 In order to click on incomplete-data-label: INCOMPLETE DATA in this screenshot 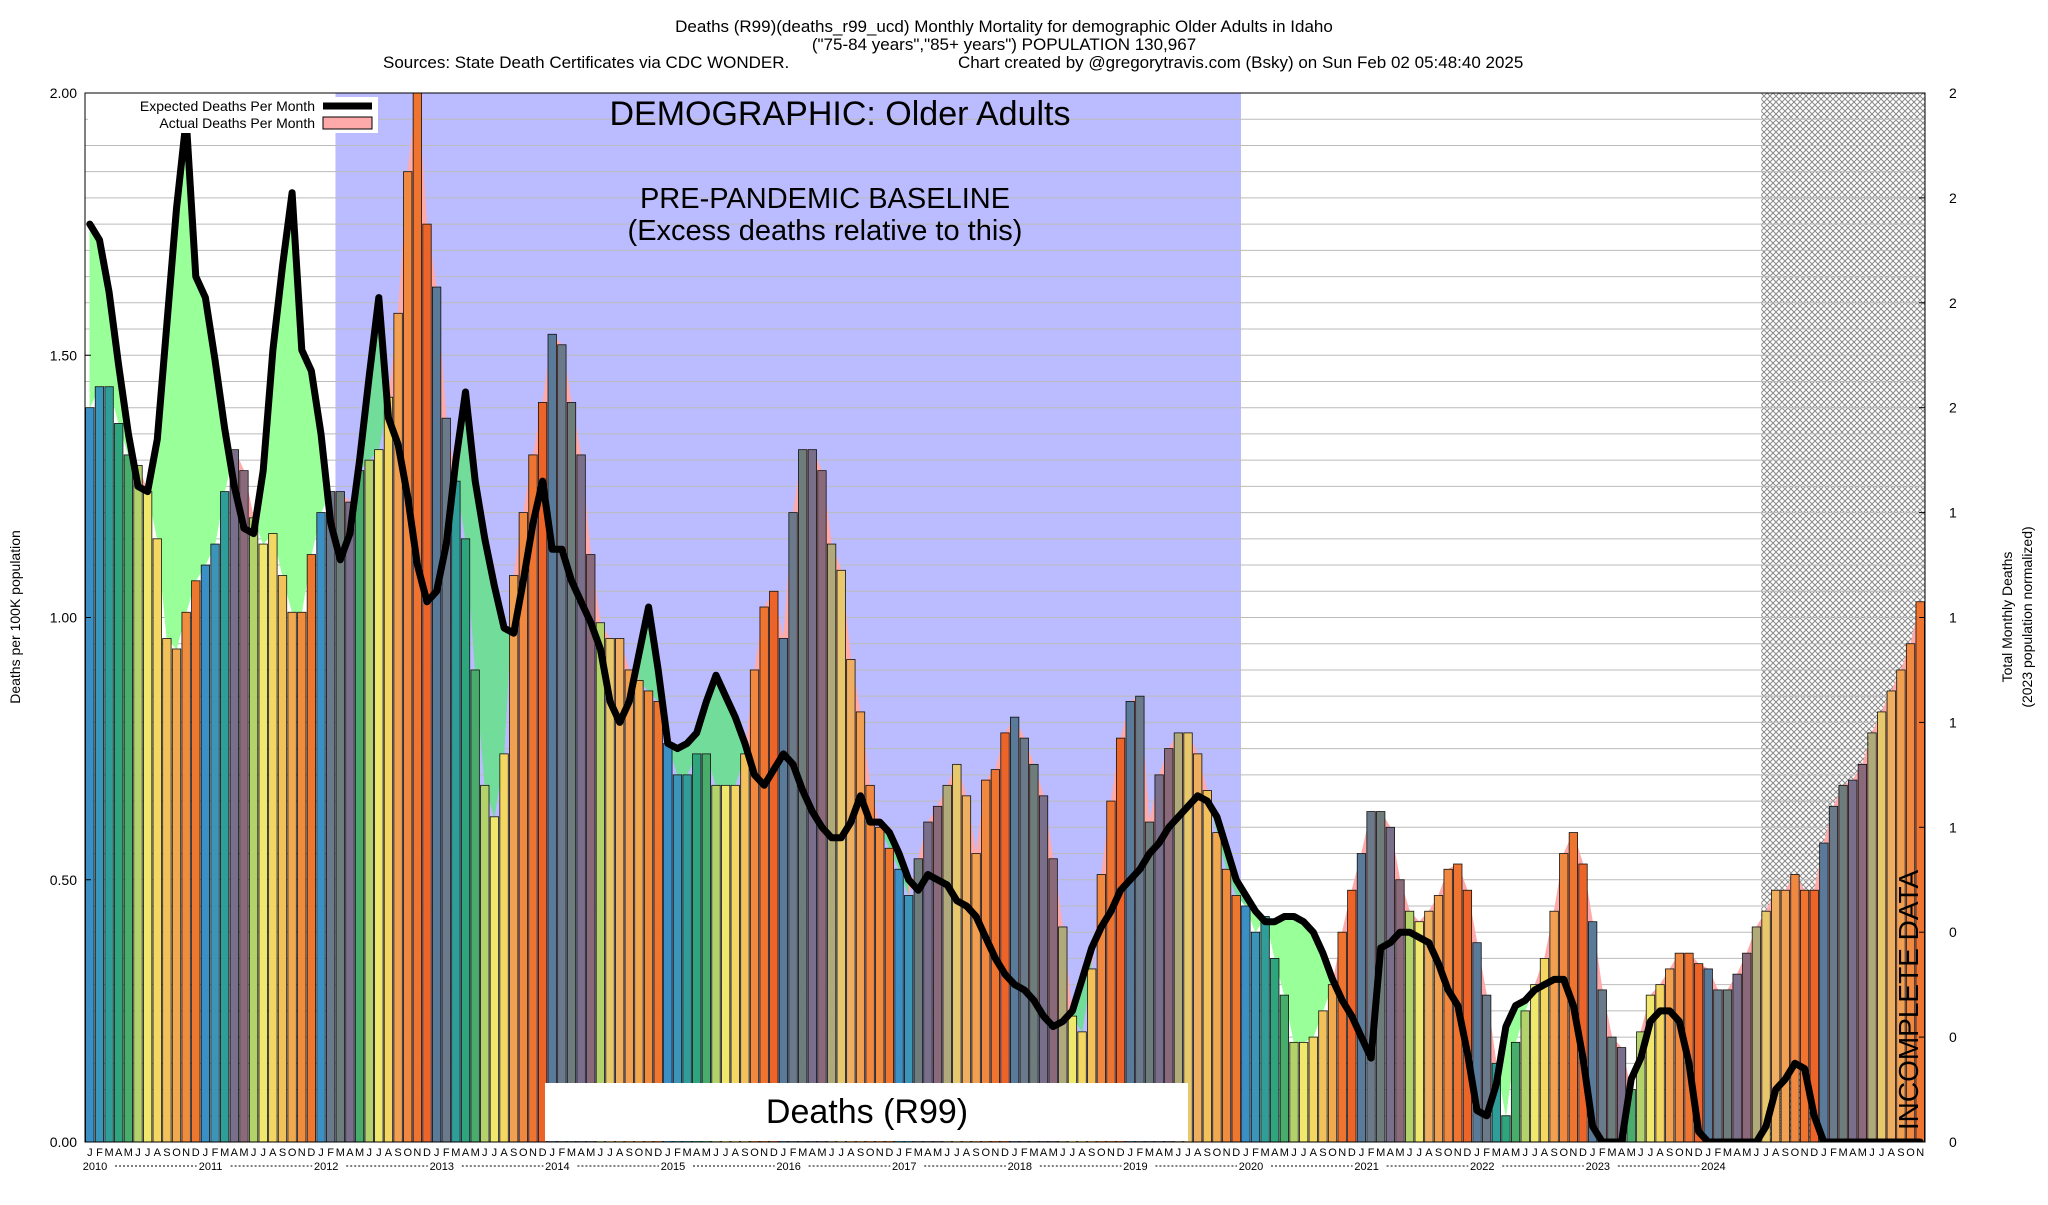, I will do `click(1908, 1000)`.